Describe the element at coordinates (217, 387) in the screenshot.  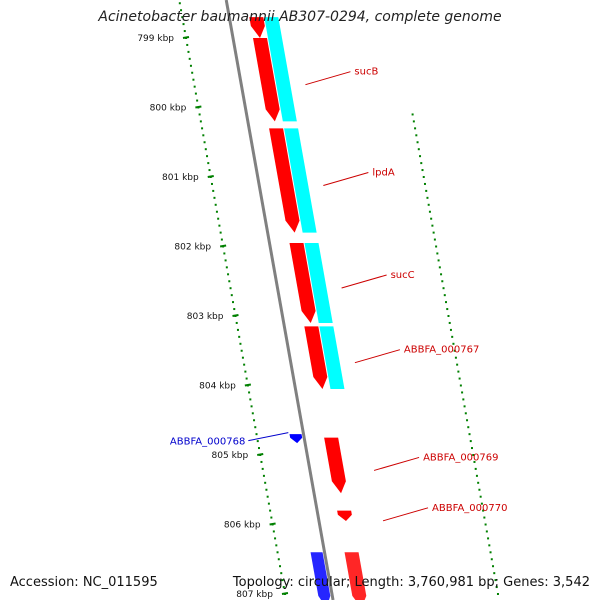
I see `tick-label: 804 kbp` at that location.